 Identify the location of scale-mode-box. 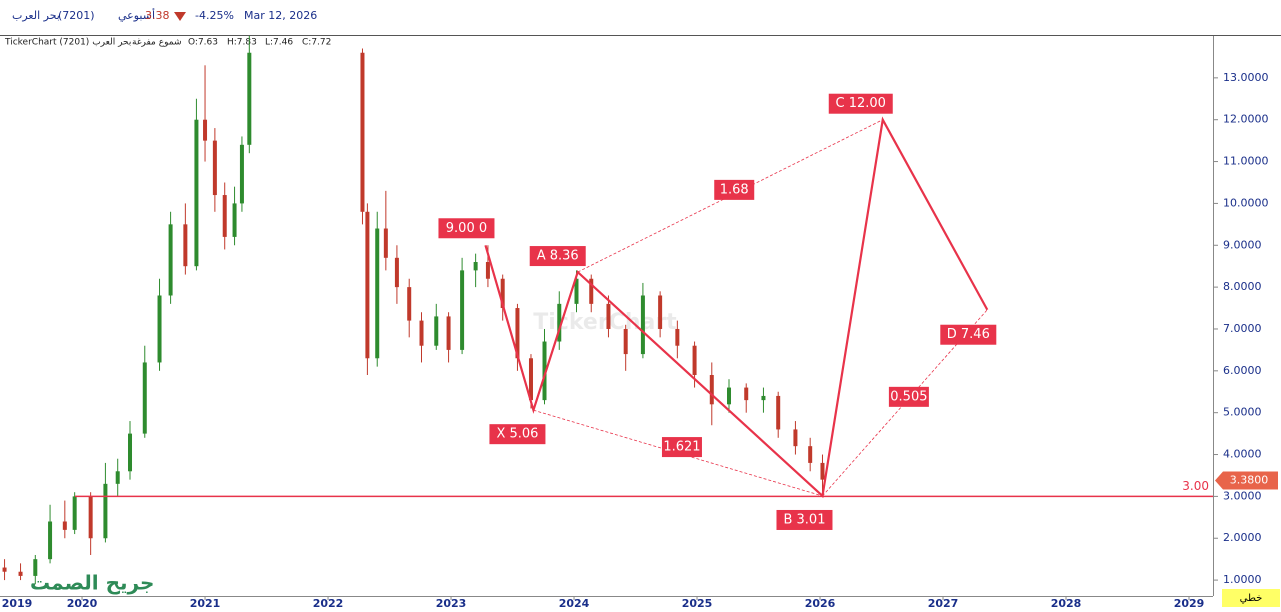
(1251, 598).